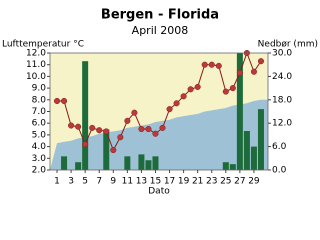 This screenshot has width=320, height=240. What do you see at coordinates (39, 171) in the screenshot?
I see `y-tick-label: 2.0` at bounding box center [39, 171].